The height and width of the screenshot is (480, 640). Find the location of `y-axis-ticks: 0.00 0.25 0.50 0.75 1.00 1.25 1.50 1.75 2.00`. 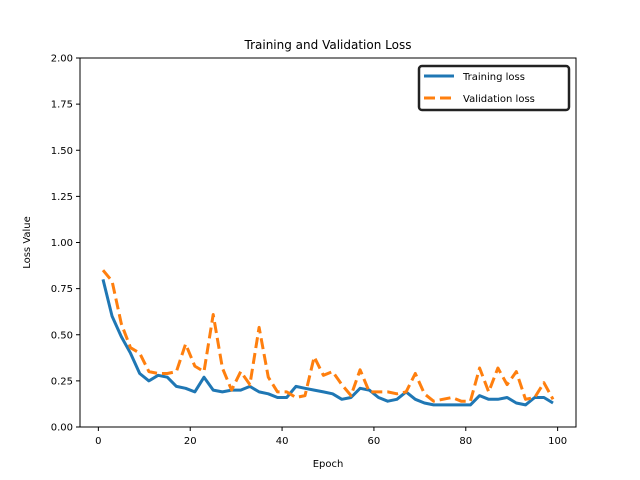

y-axis-ticks: 0.00 0.25 0.50 0.75 1.00 1.25 1.50 1.75 2.00 is located at coordinates (65, 244).